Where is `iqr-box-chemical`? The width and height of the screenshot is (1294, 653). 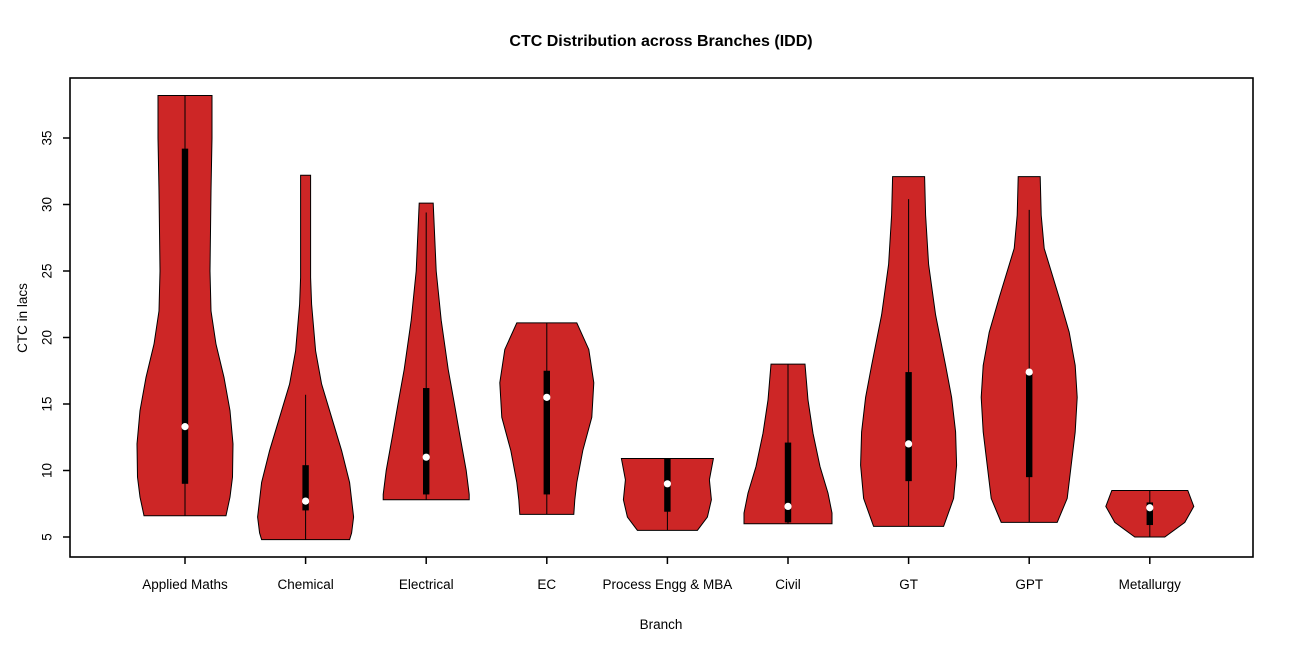 iqr-box-chemical is located at coordinates (305, 488).